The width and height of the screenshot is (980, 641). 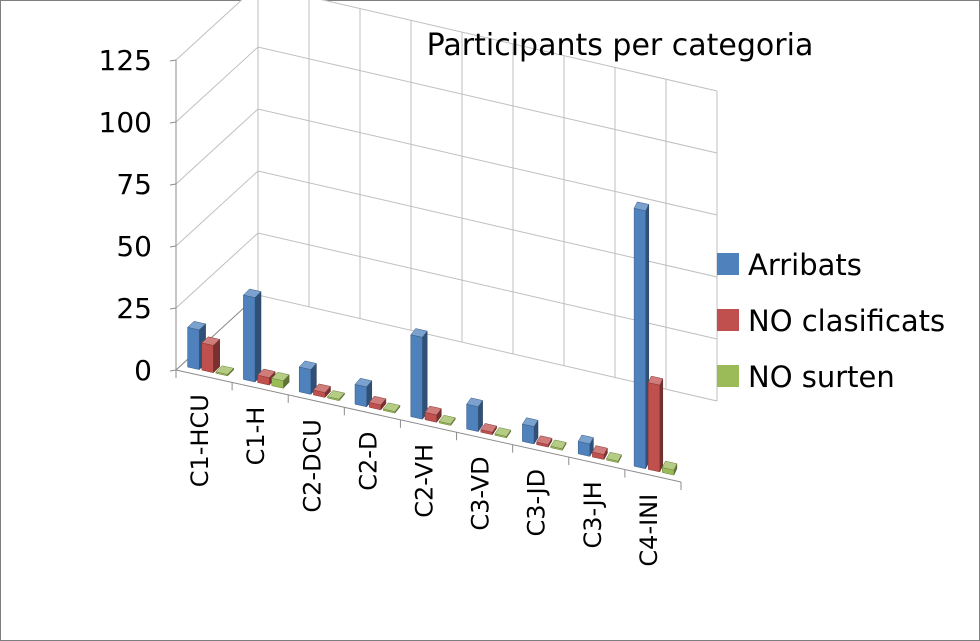 I want to click on y-tick-label: 125, so click(x=125, y=60).